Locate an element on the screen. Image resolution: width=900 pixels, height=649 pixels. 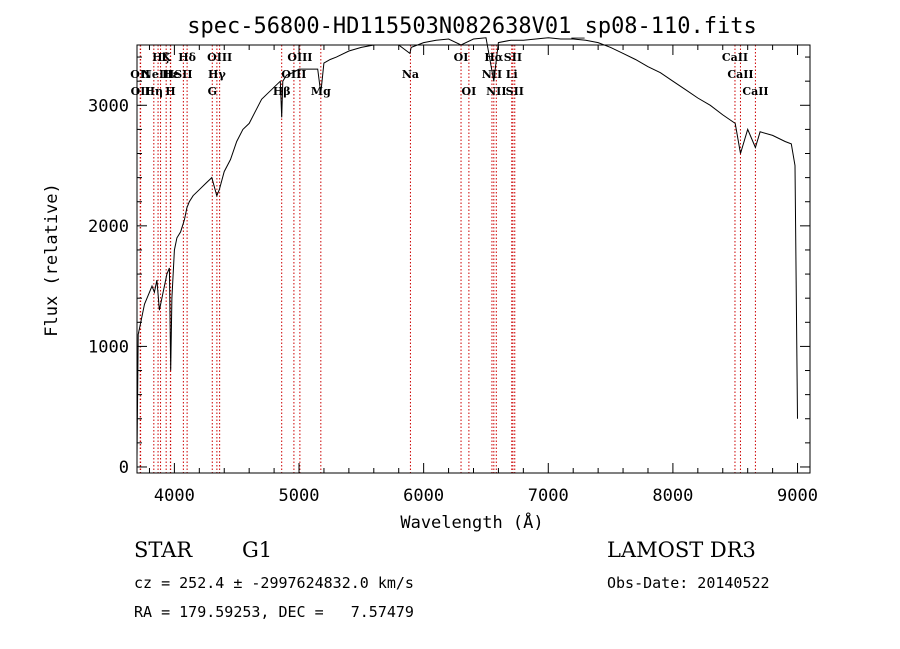
line-marker-label: Hβ is located at coordinates (282, 91).